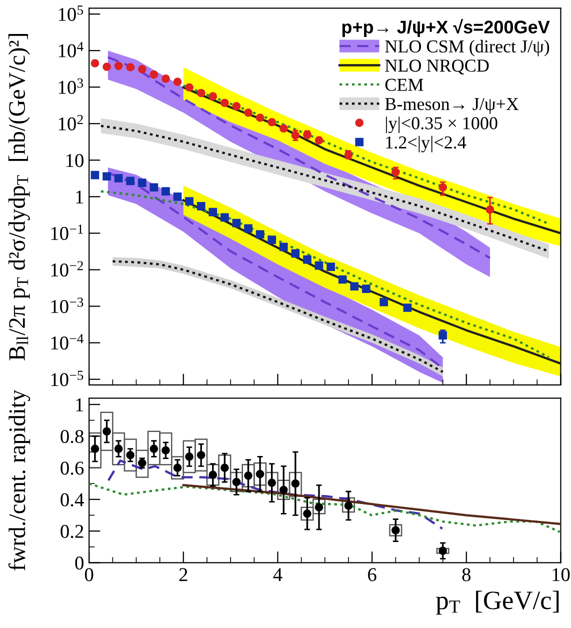 This screenshot has width=571, height=628. I want to click on legend-label: CEM, so click(404, 84).